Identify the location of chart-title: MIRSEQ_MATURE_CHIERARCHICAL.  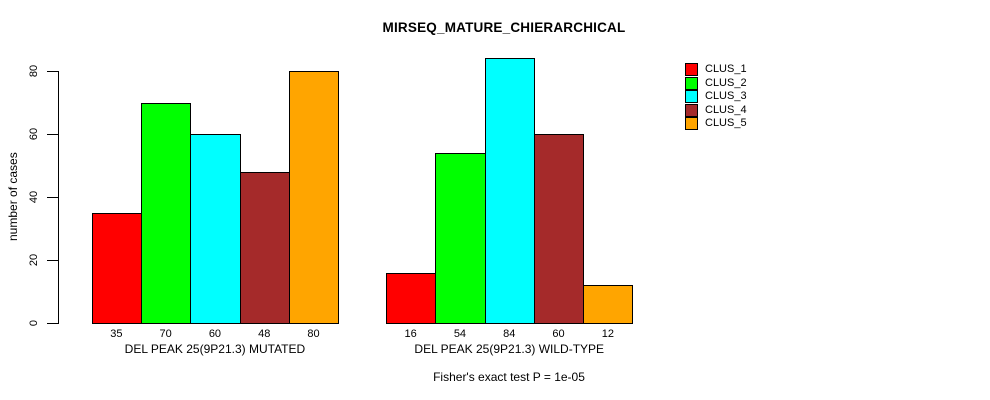
(504, 27).